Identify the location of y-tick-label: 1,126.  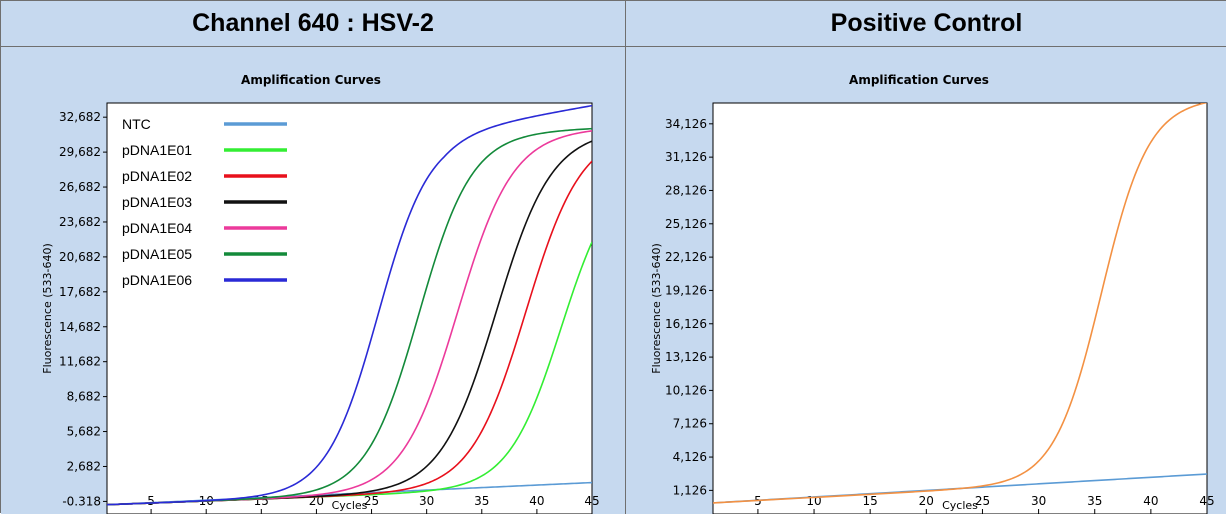
(690, 490).